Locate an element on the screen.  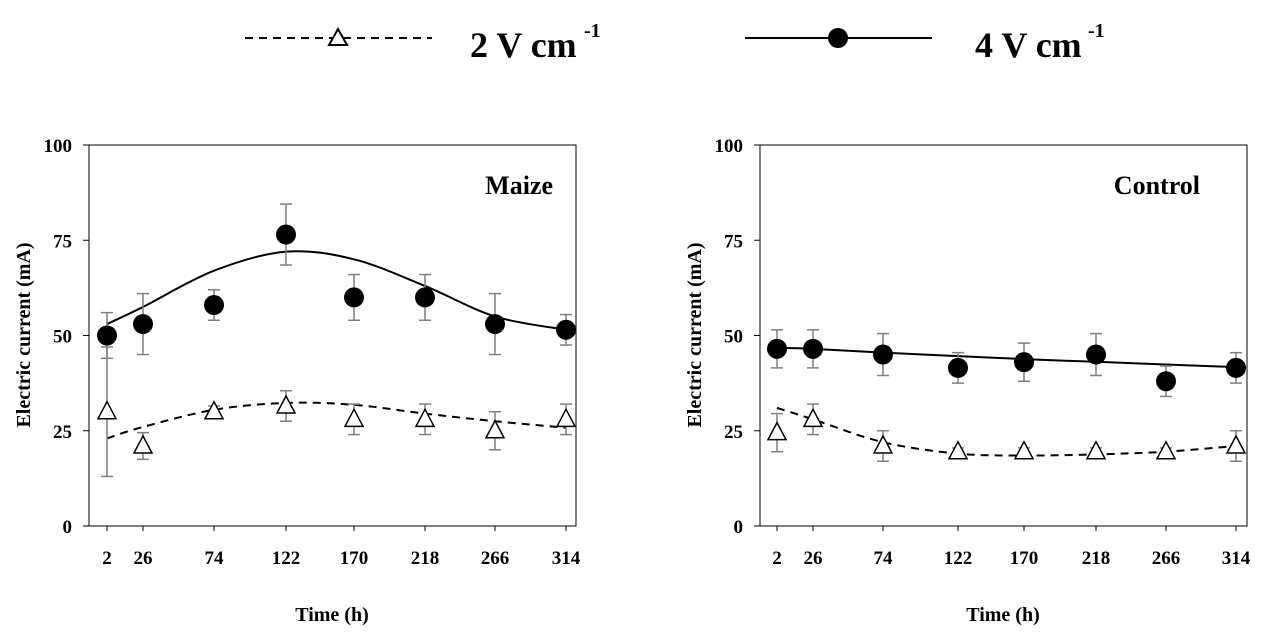
panel-title-maize: Maize is located at coordinates (519, 185).